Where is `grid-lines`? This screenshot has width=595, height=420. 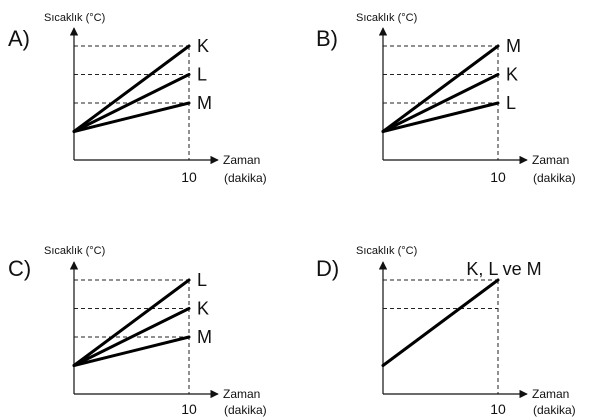
grid-lines is located at coordinates (441, 336).